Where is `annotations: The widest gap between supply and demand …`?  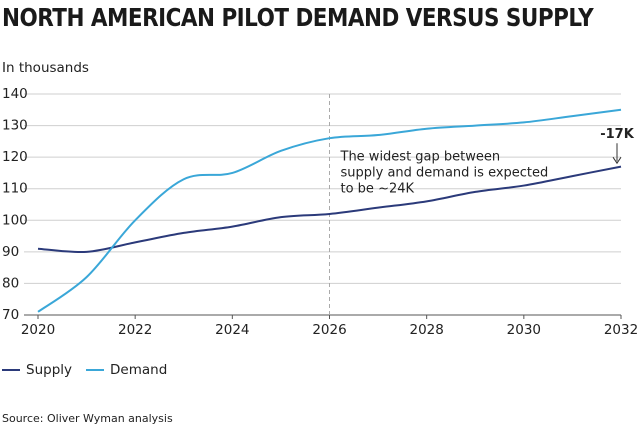 annotations: The widest gap between supply and demand … is located at coordinates (487, 161).